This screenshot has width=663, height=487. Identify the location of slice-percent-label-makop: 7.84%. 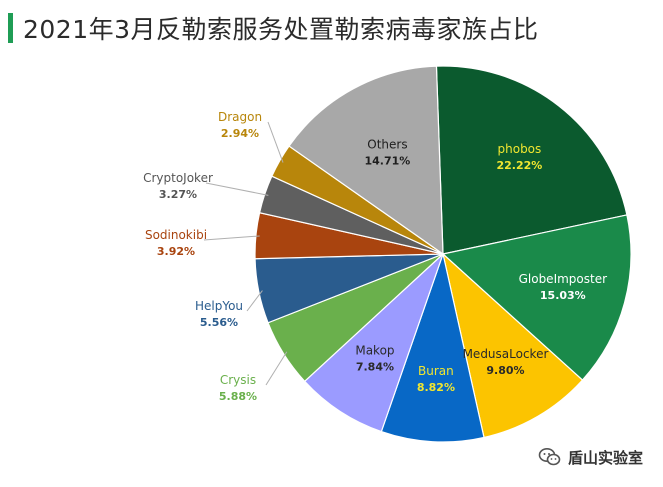
(375, 367).